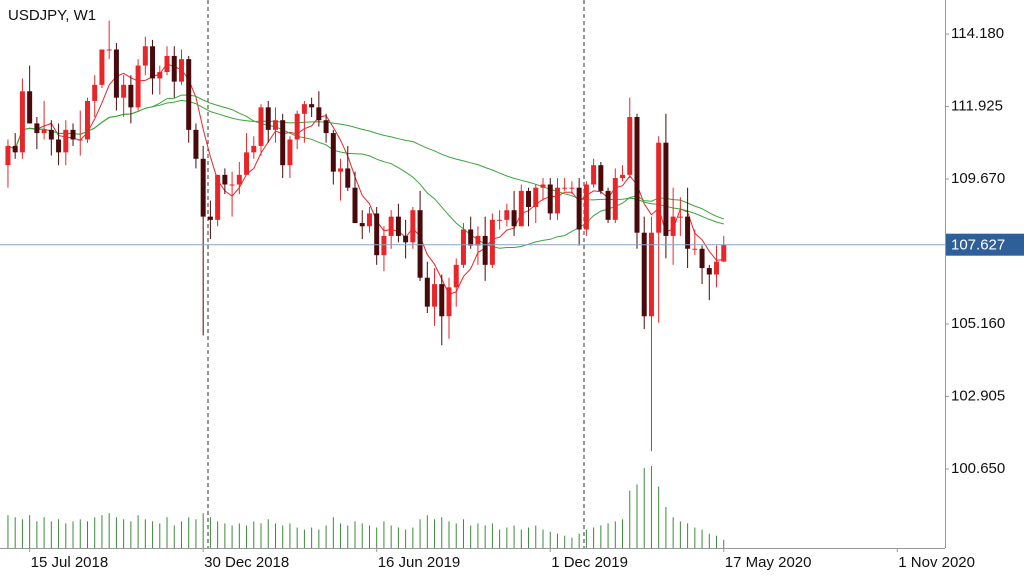  Describe the element at coordinates (768, 562) in the screenshot. I see `x-tick-label: 17 May 2020` at that location.